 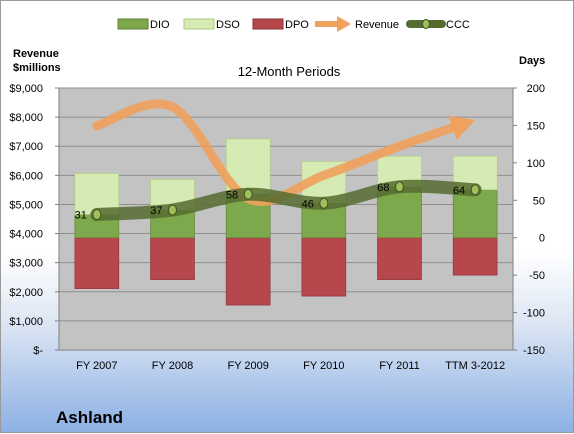 I want to click on left-tick-label: $3,000, so click(x=26, y=264).